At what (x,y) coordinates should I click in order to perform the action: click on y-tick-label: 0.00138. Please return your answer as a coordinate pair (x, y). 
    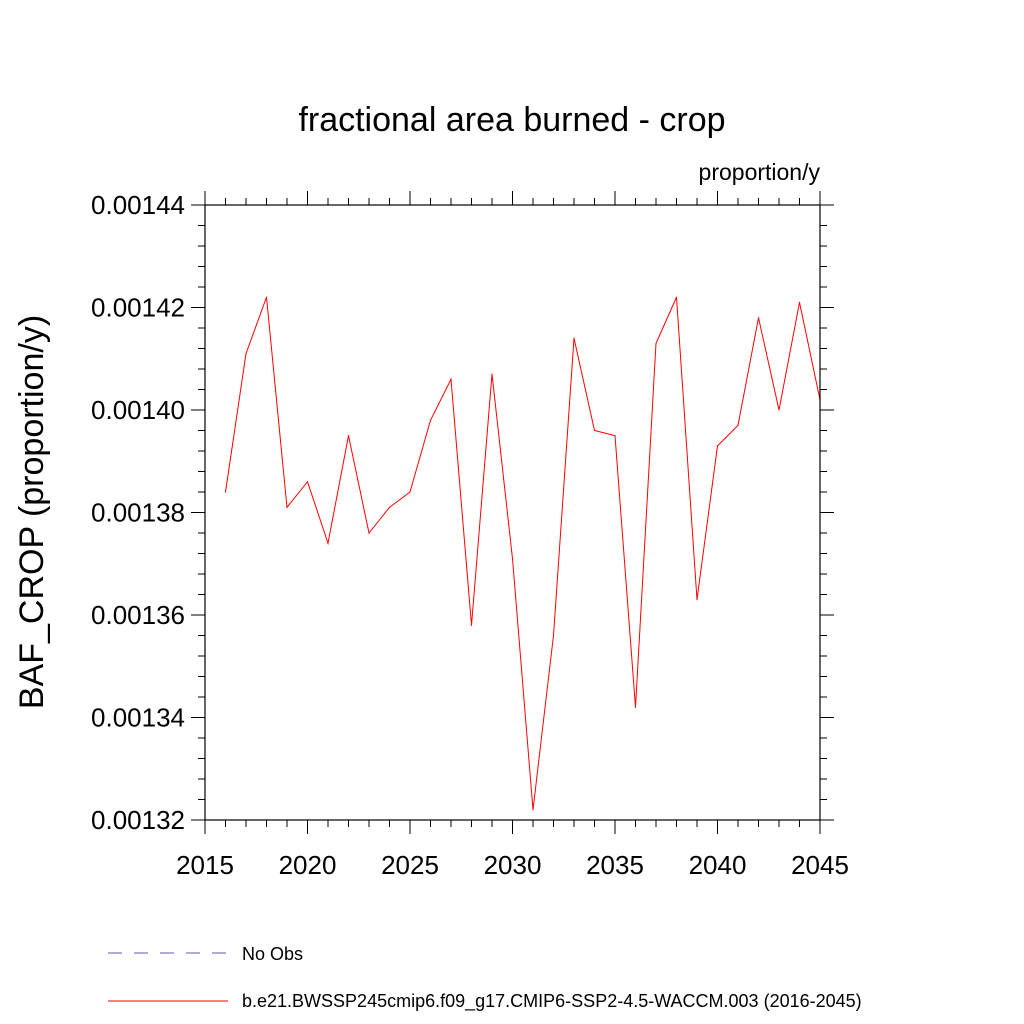
    Looking at the image, I should click on (138, 513).